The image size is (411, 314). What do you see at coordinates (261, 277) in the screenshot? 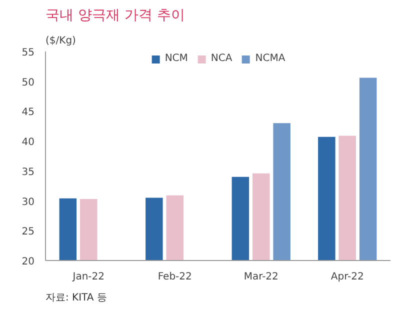
I see `x-tick-label: Mar-22` at bounding box center [261, 277].